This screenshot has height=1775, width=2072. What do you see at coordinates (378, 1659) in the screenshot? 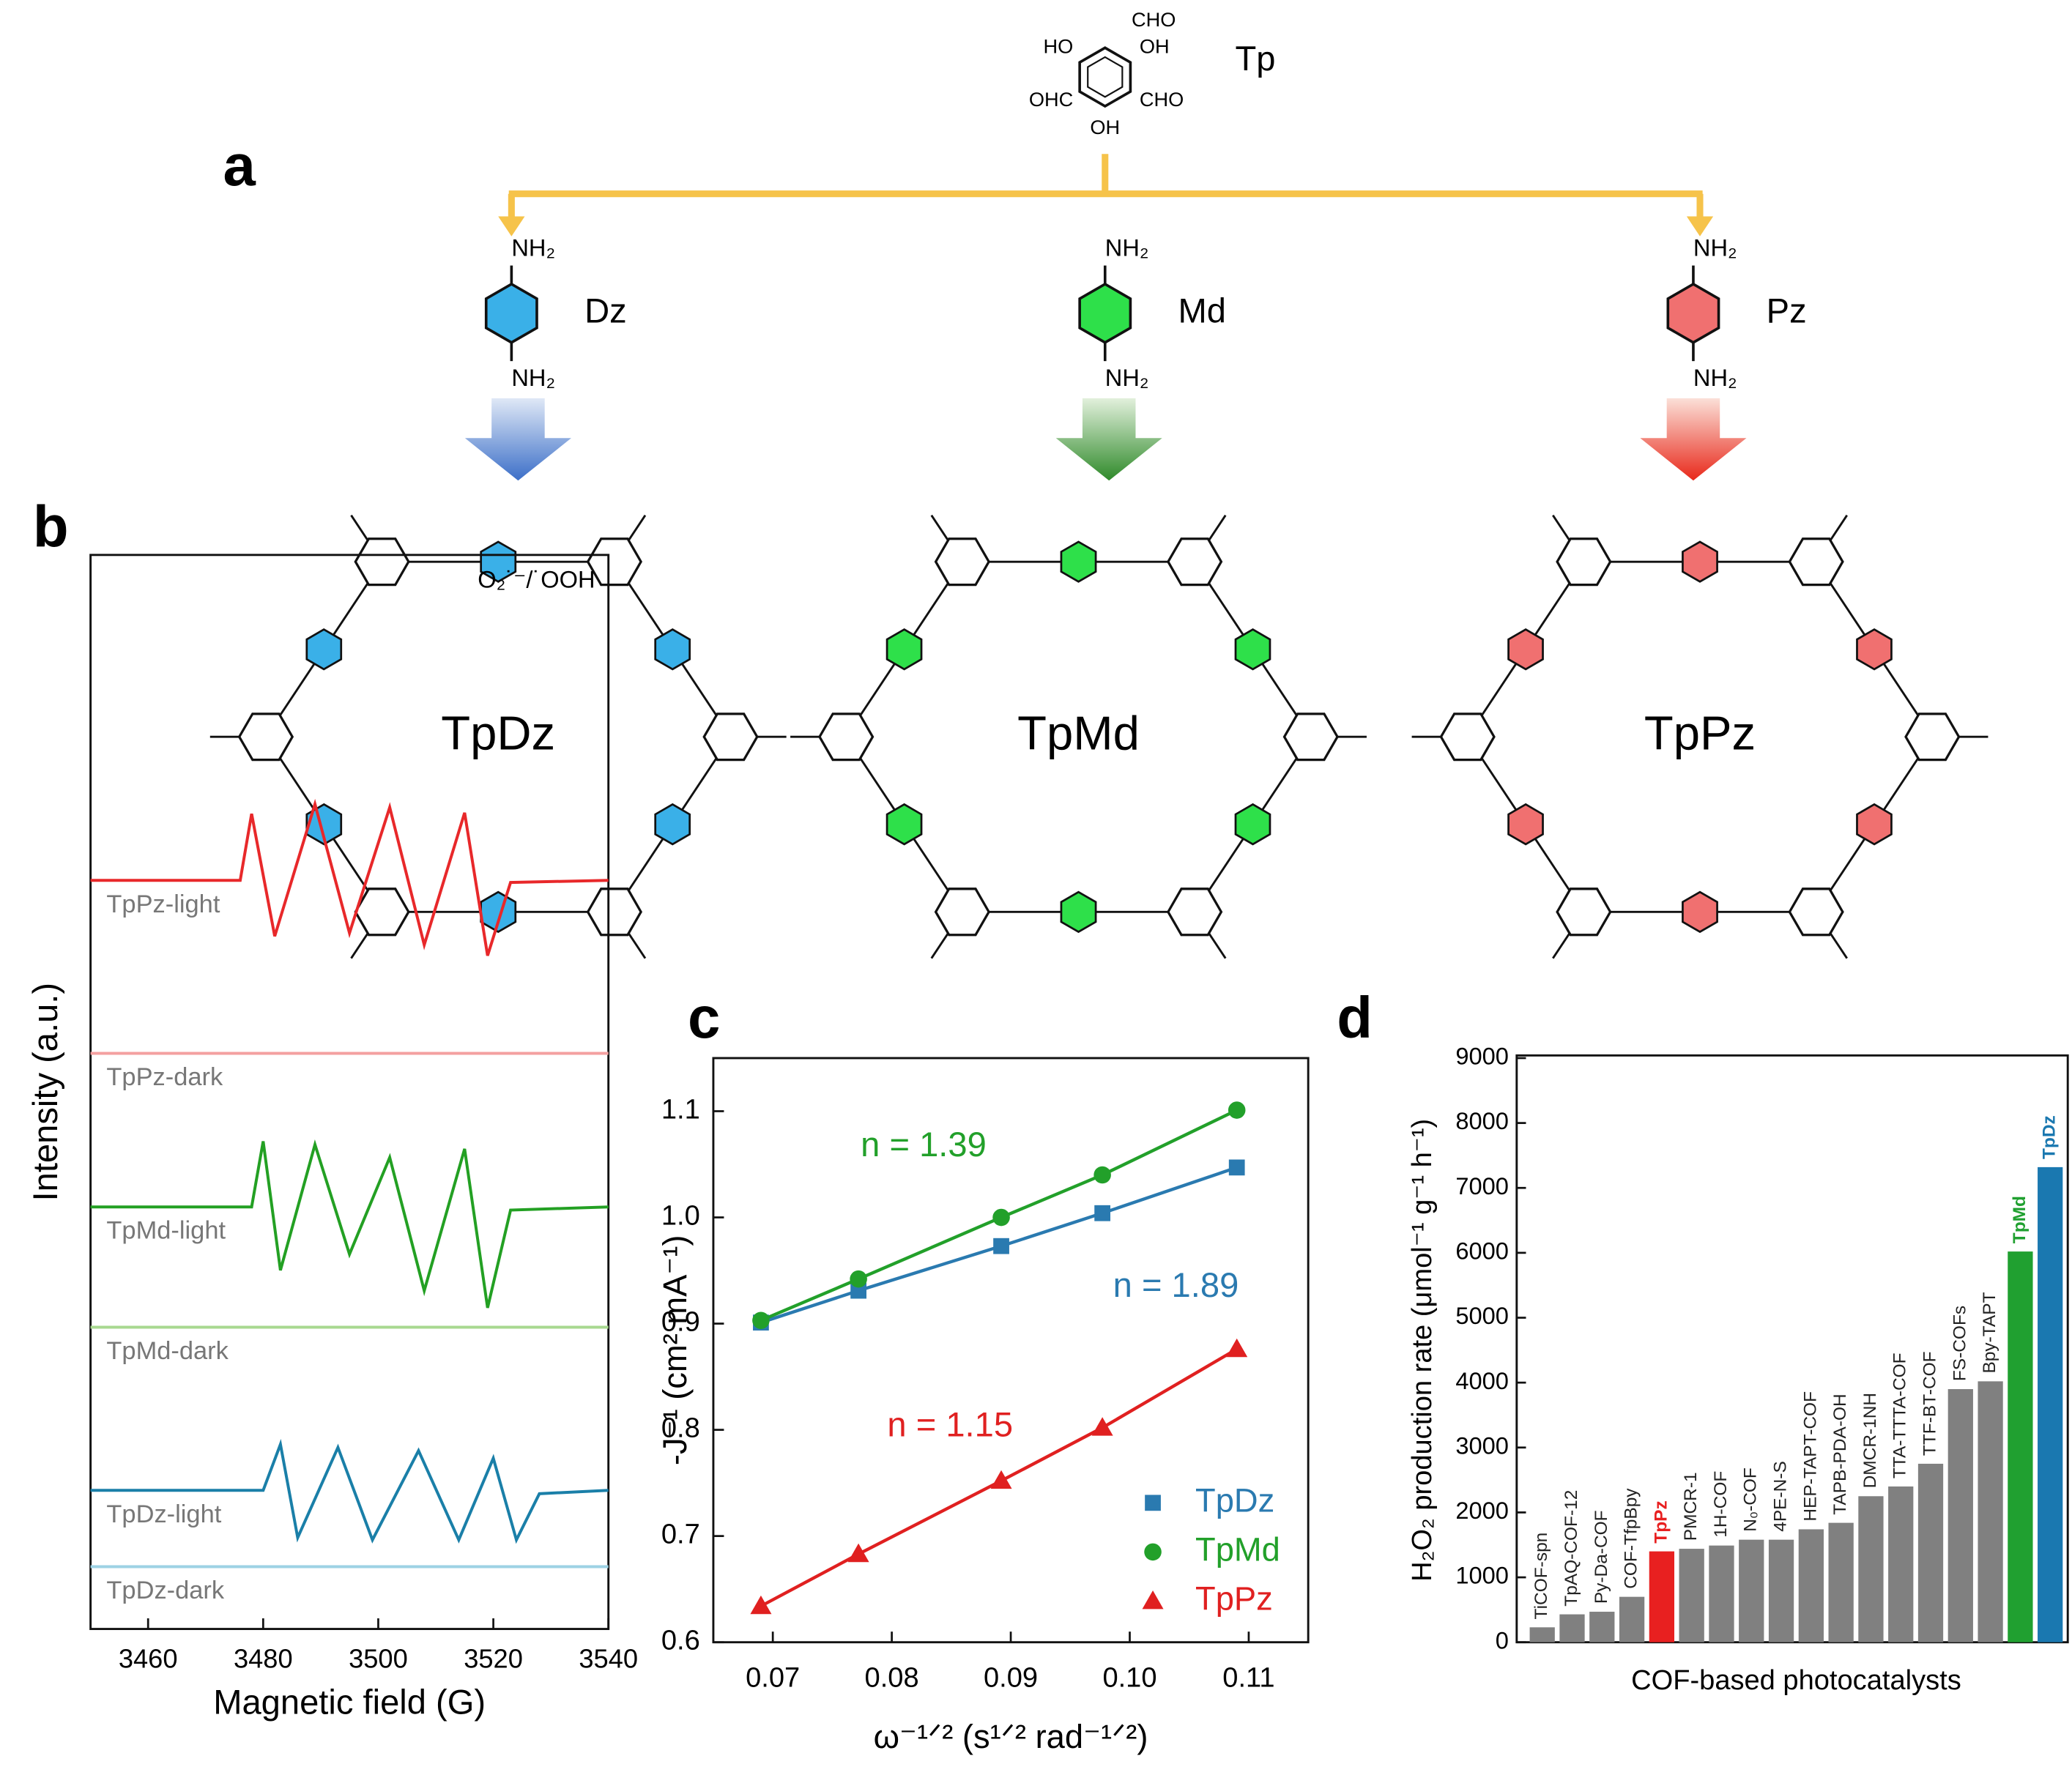
I see `x-tick-label: 3500` at bounding box center [378, 1659].